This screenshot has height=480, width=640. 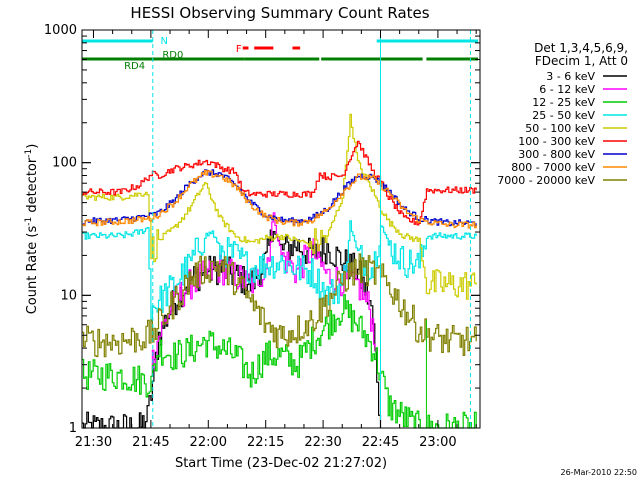 I want to click on chart-title: HESSI Observing Summary Count Rates, so click(x=279, y=13).